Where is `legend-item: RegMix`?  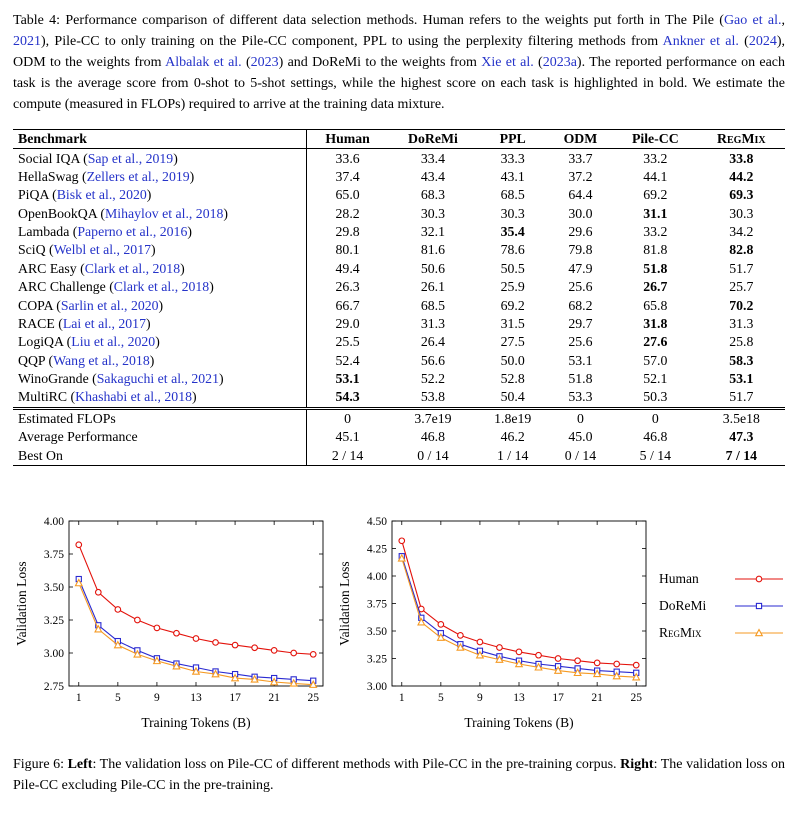
legend-item: RegMix is located at coordinates (722, 633).